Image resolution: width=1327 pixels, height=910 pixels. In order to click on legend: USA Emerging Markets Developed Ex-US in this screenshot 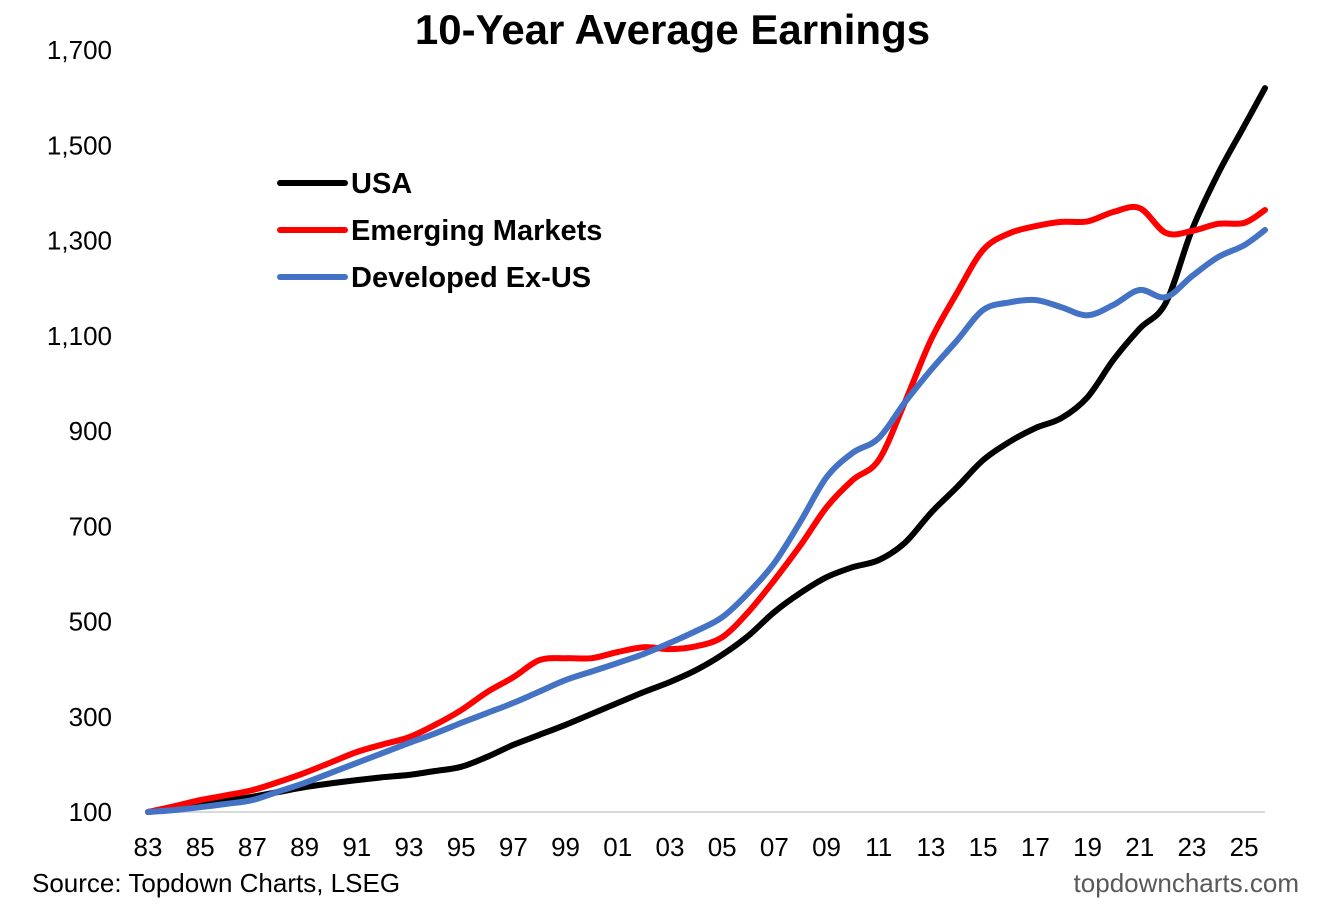, I will do `click(439, 231)`.